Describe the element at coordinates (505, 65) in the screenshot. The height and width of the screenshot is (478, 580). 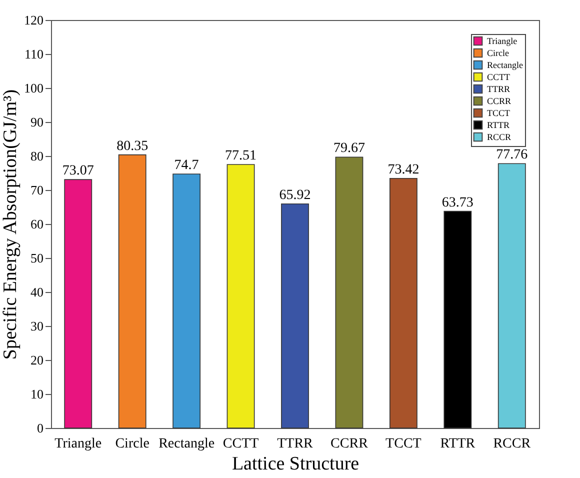
I see `legend-label: Rectangle` at that location.